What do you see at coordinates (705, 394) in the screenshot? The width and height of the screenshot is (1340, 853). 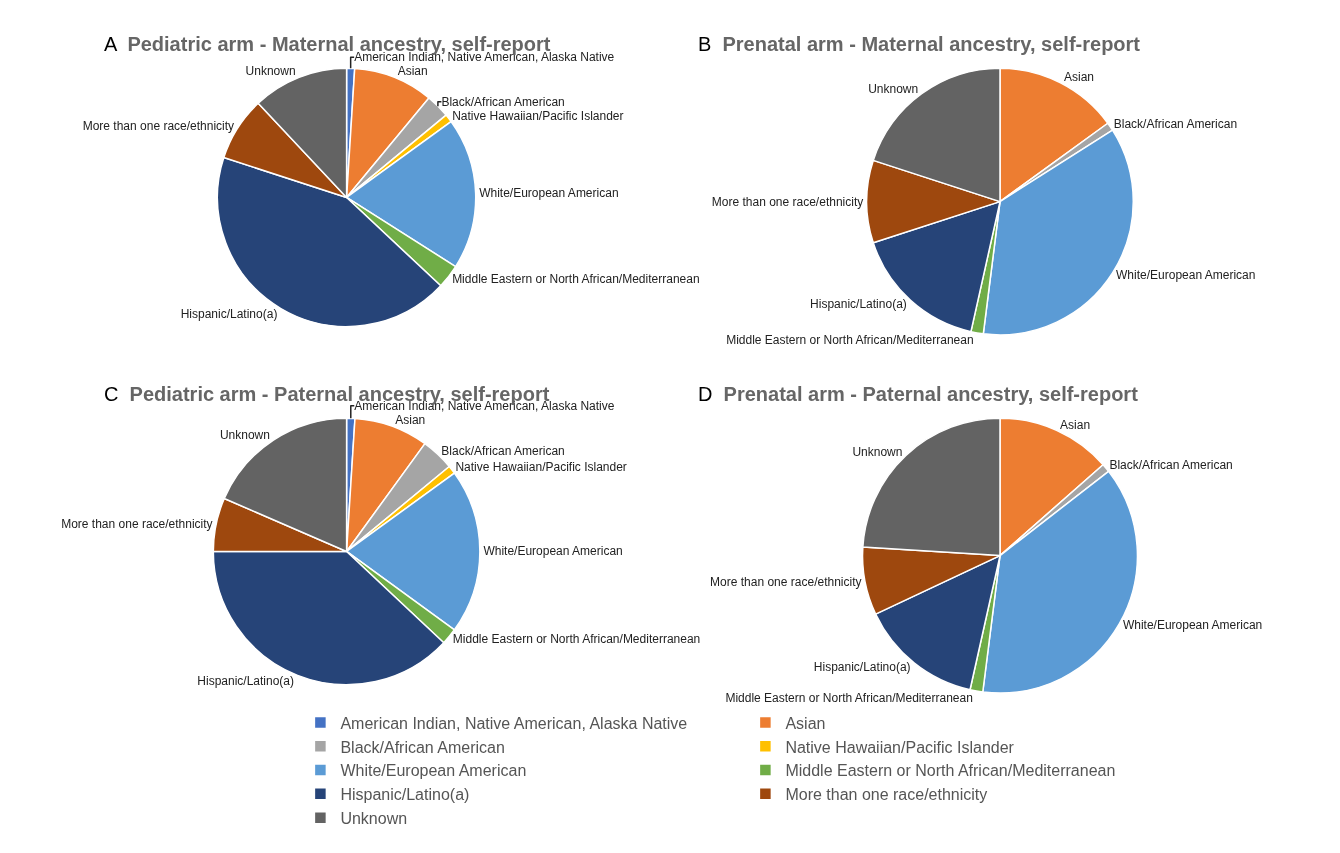 I see `text: D` at bounding box center [705, 394].